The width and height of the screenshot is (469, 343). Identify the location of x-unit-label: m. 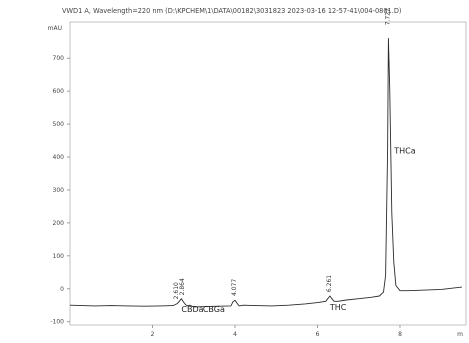
(460, 334).